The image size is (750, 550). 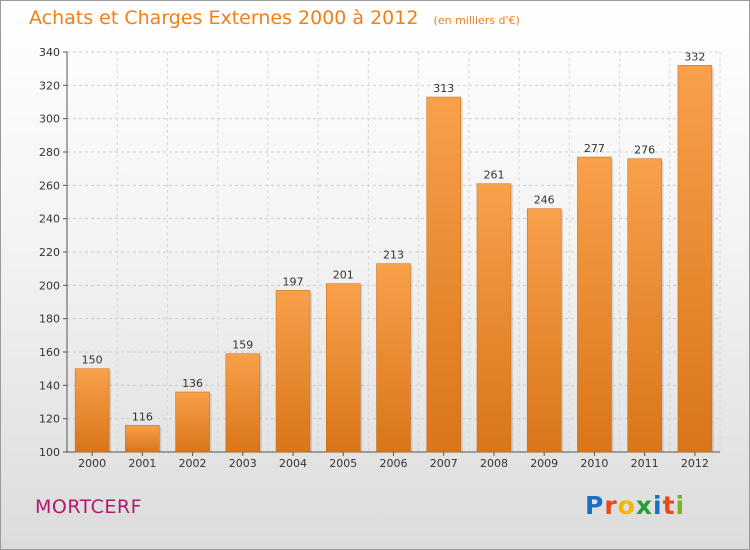 What do you see at coordinates (142, 439) in the screenshot?
I see `bar-2001` at bounding box center [142, 439].